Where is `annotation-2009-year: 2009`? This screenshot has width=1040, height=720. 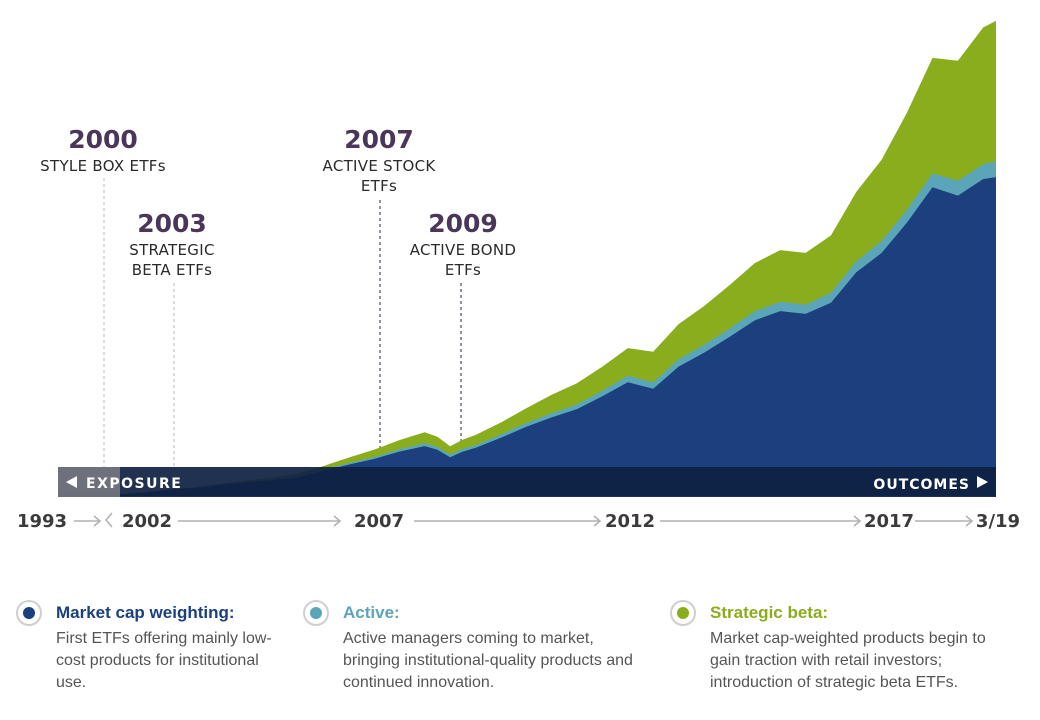
annotation-2009-year: 2009 is located at coordinates (463, 223).